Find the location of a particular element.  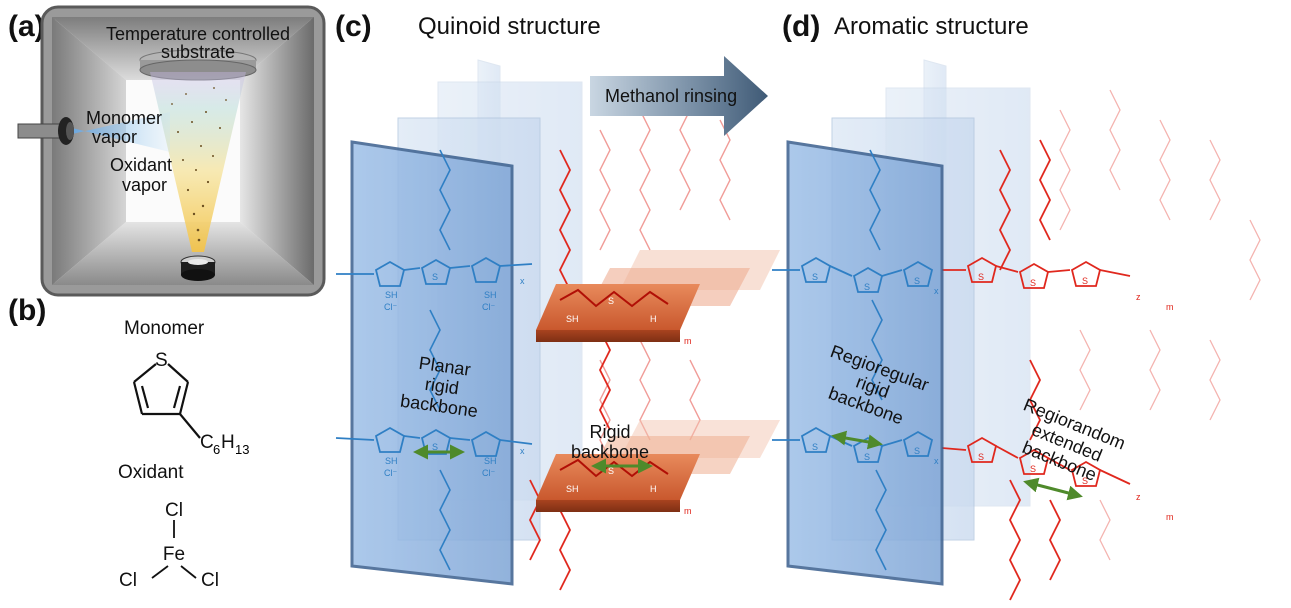

regiorandom-backbone-arrow is located at coordinates (1053, 489).